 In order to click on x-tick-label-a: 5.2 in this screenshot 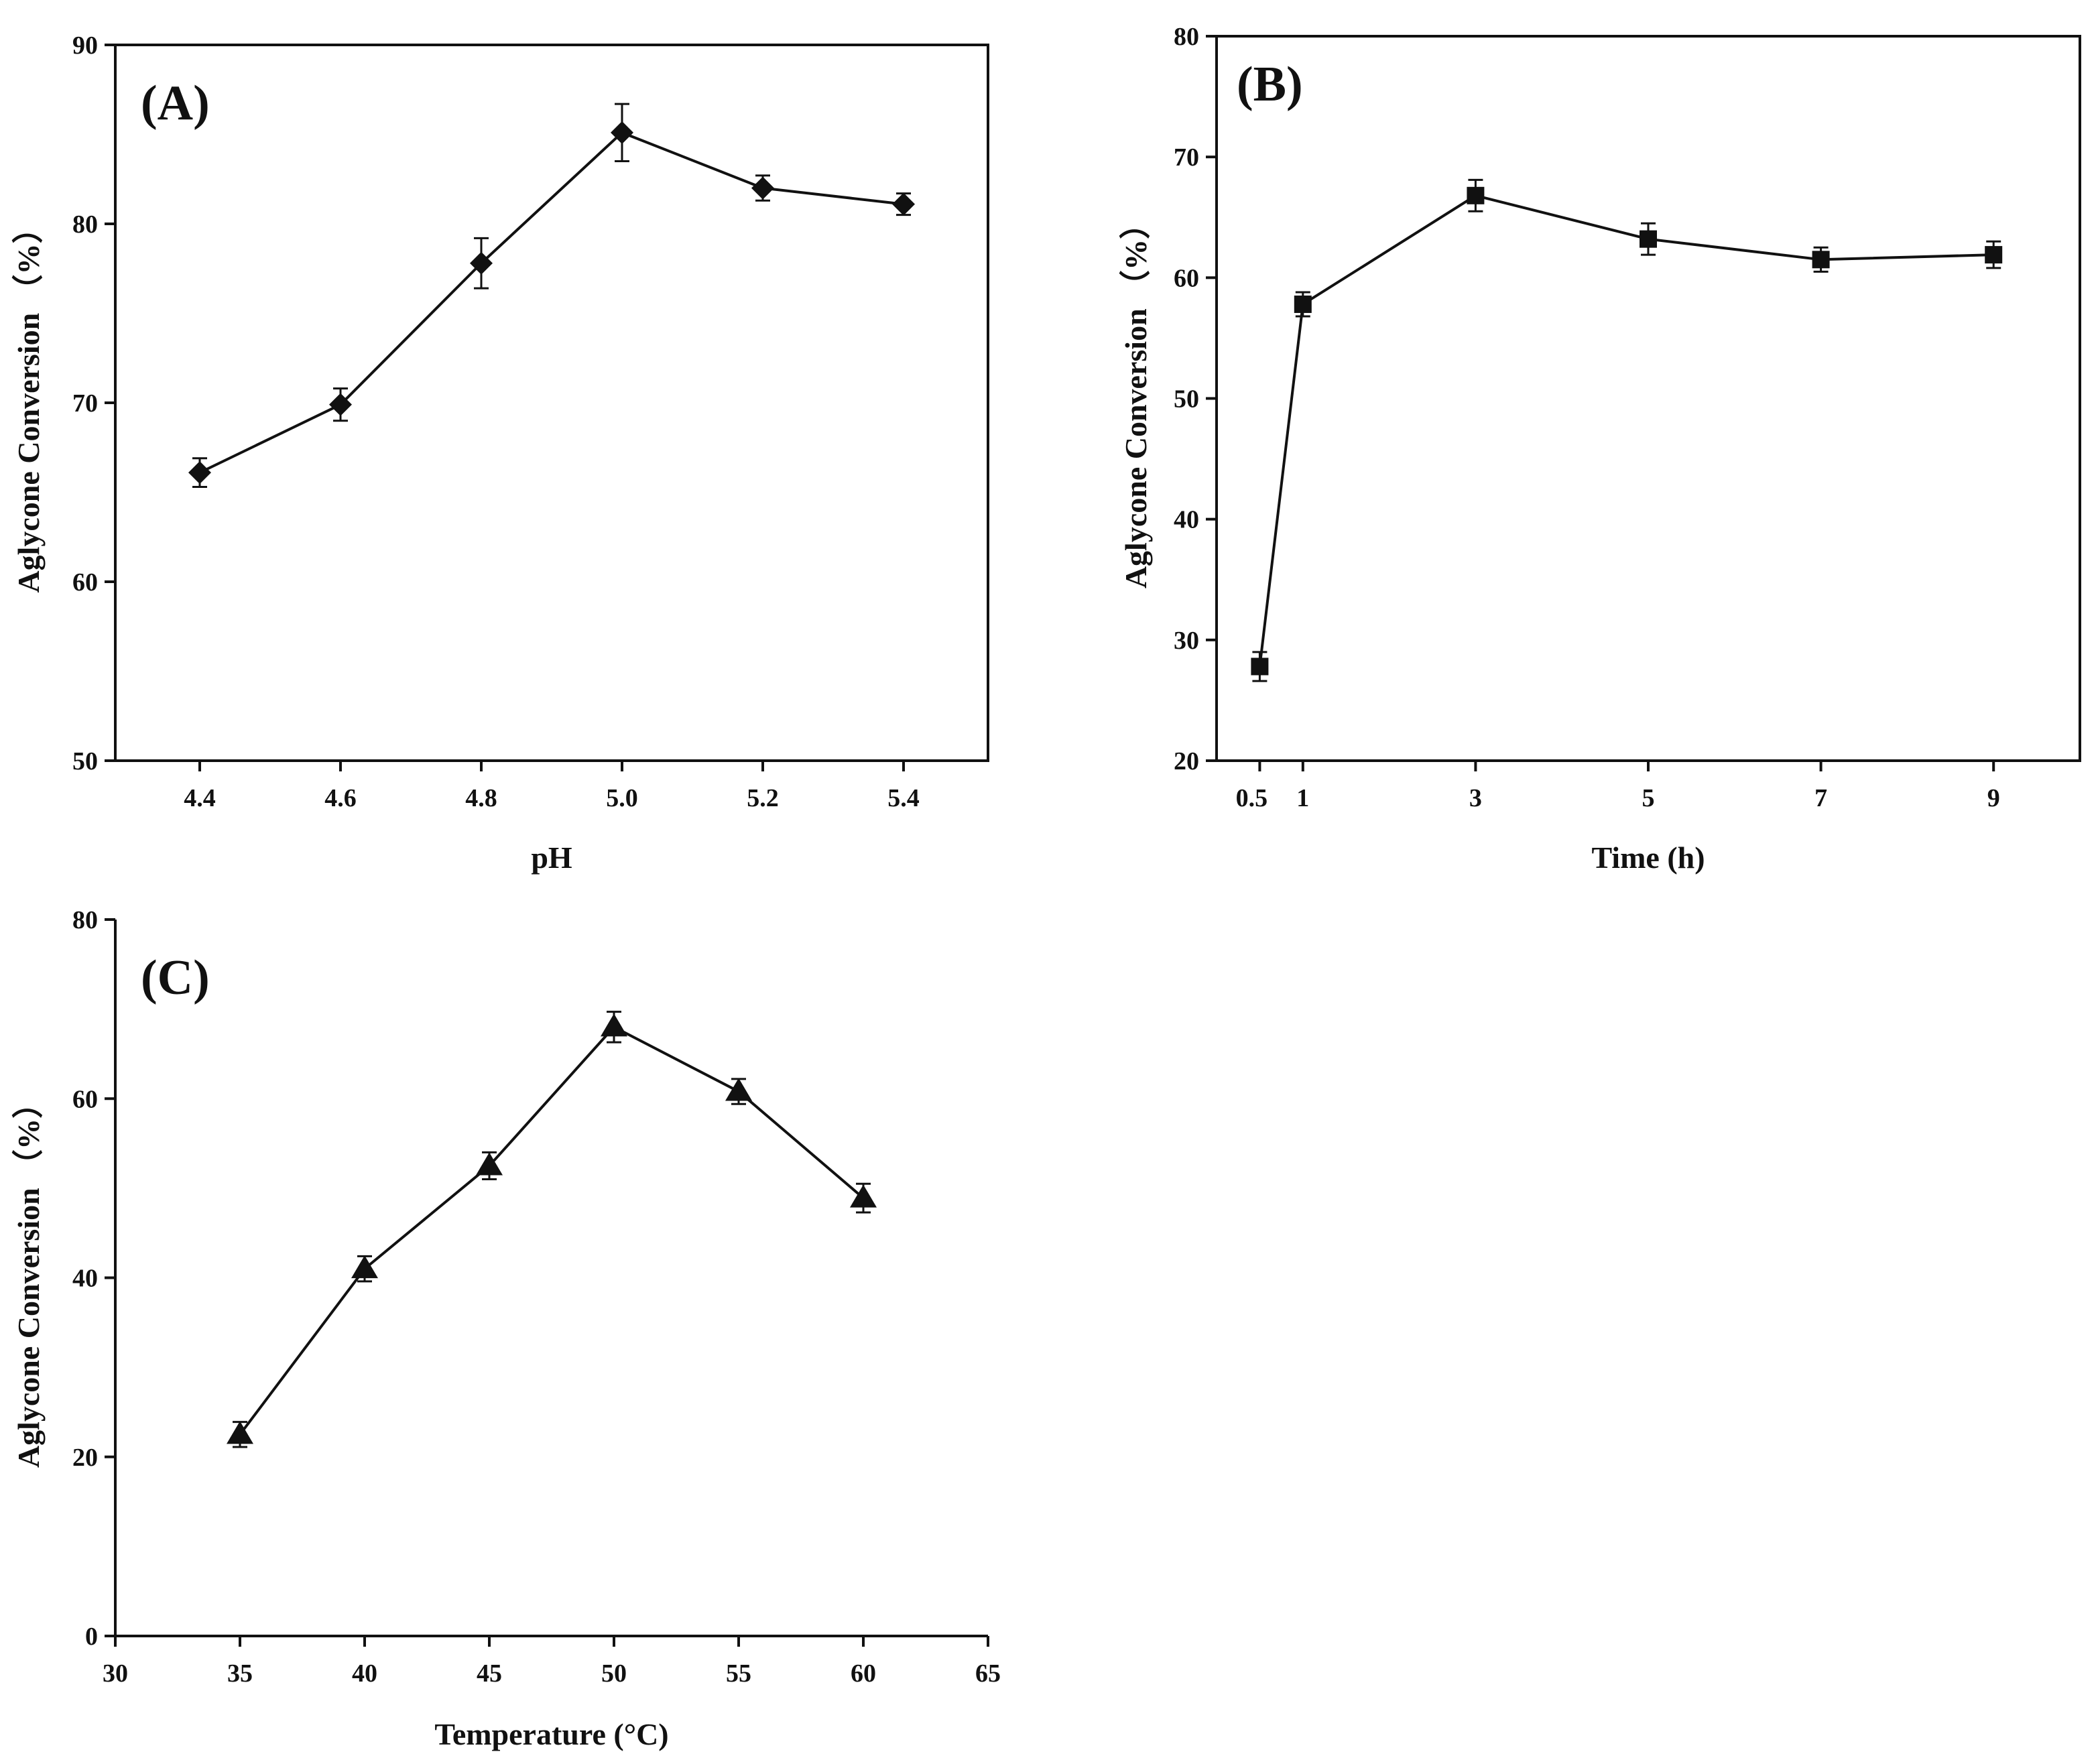, I will do `click(763, 798)`.